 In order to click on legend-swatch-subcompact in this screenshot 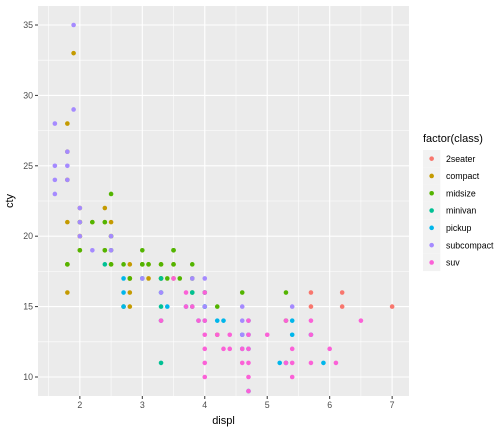, I will do `click(431, 245)`.